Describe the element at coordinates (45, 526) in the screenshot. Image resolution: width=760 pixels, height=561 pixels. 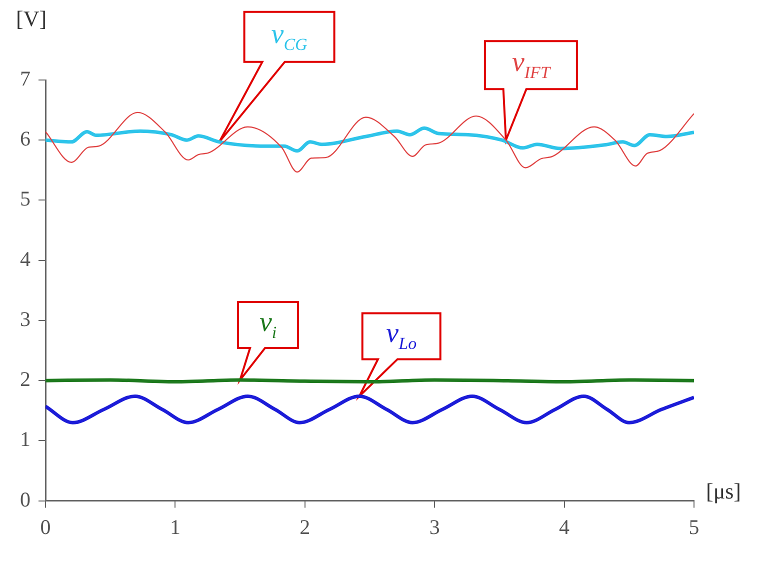
I see `x-tick-label: 0` at that location.